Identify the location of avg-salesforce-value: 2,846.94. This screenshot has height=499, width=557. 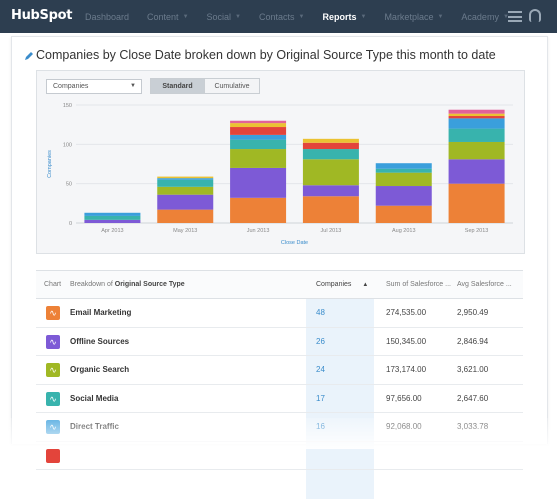
(473, 341).